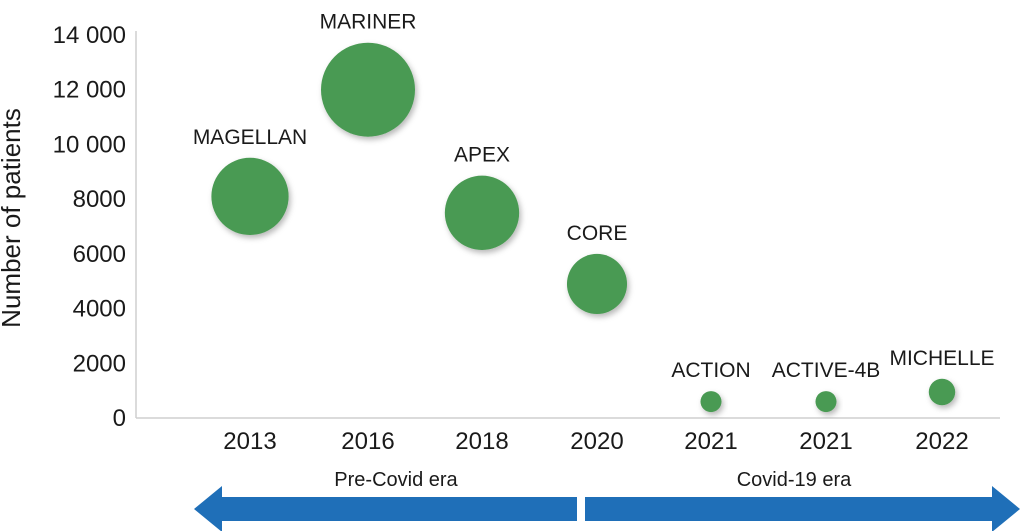 This screenshot has width=1024, height=531. I want to click on bubble-label: MARINER, so click(368, 22).